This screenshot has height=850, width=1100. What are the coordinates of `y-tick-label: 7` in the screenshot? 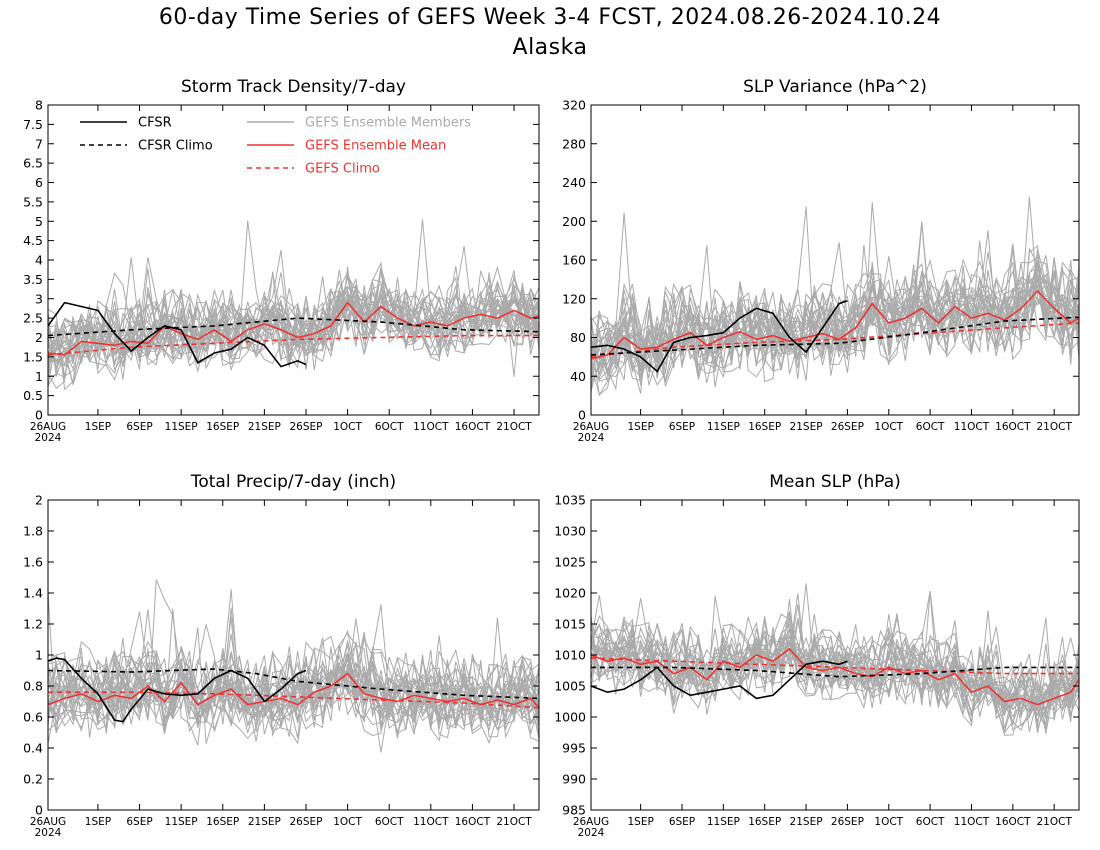 It's located at (39, 143).